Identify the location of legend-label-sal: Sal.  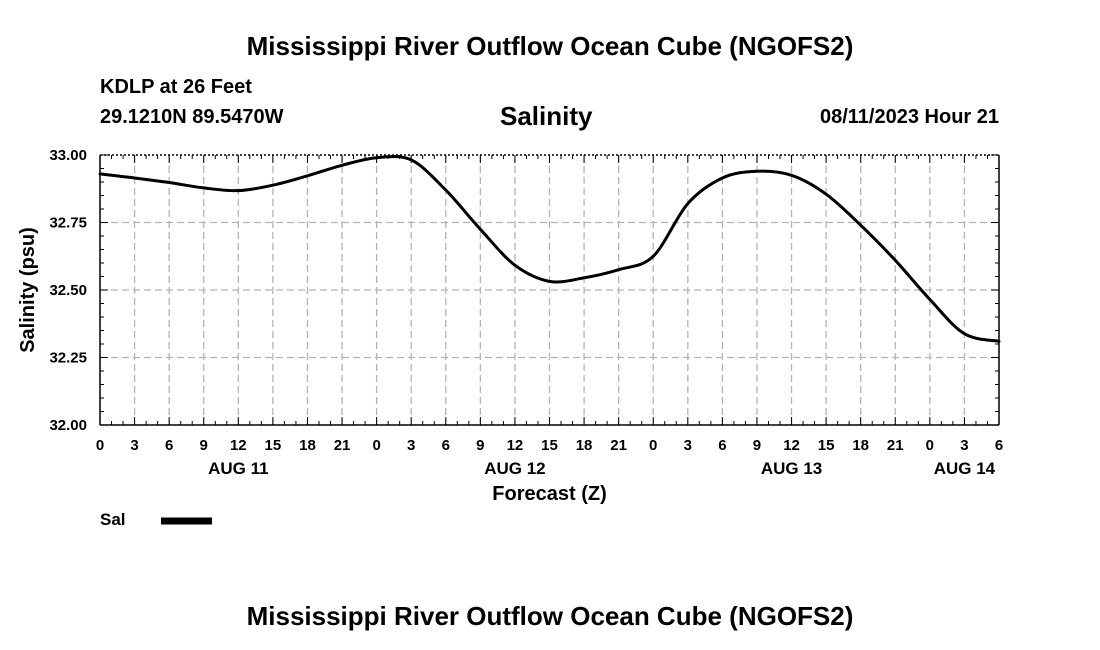
(113, 519).